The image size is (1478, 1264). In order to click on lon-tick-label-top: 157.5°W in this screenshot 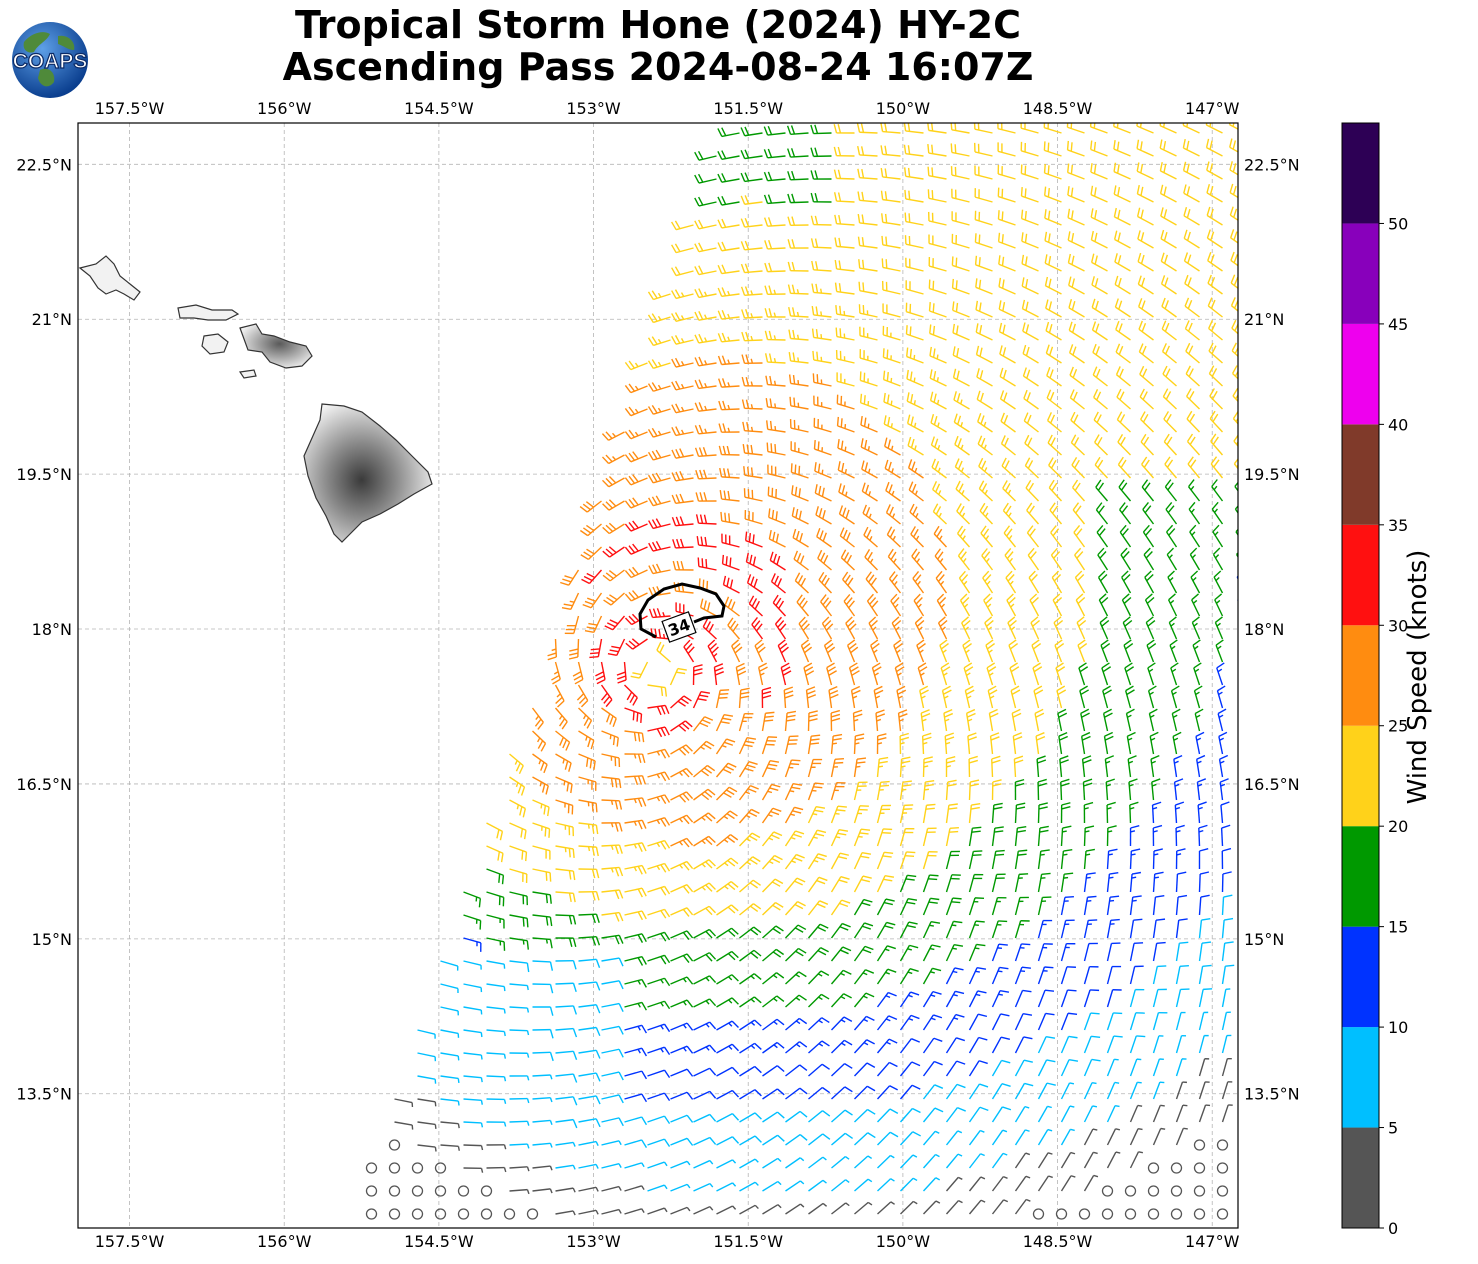, I will do `click(130, 108)`.